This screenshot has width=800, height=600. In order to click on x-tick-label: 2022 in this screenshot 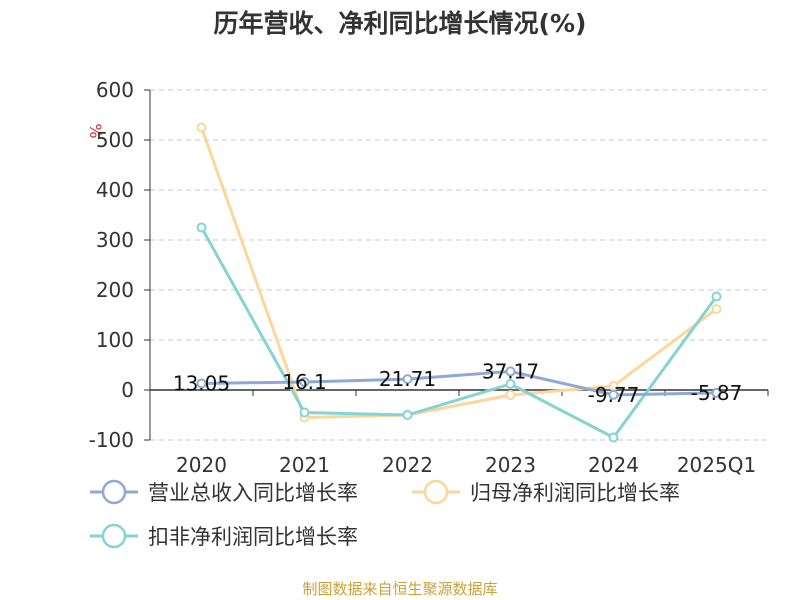, I will do `click(407, 465)`.